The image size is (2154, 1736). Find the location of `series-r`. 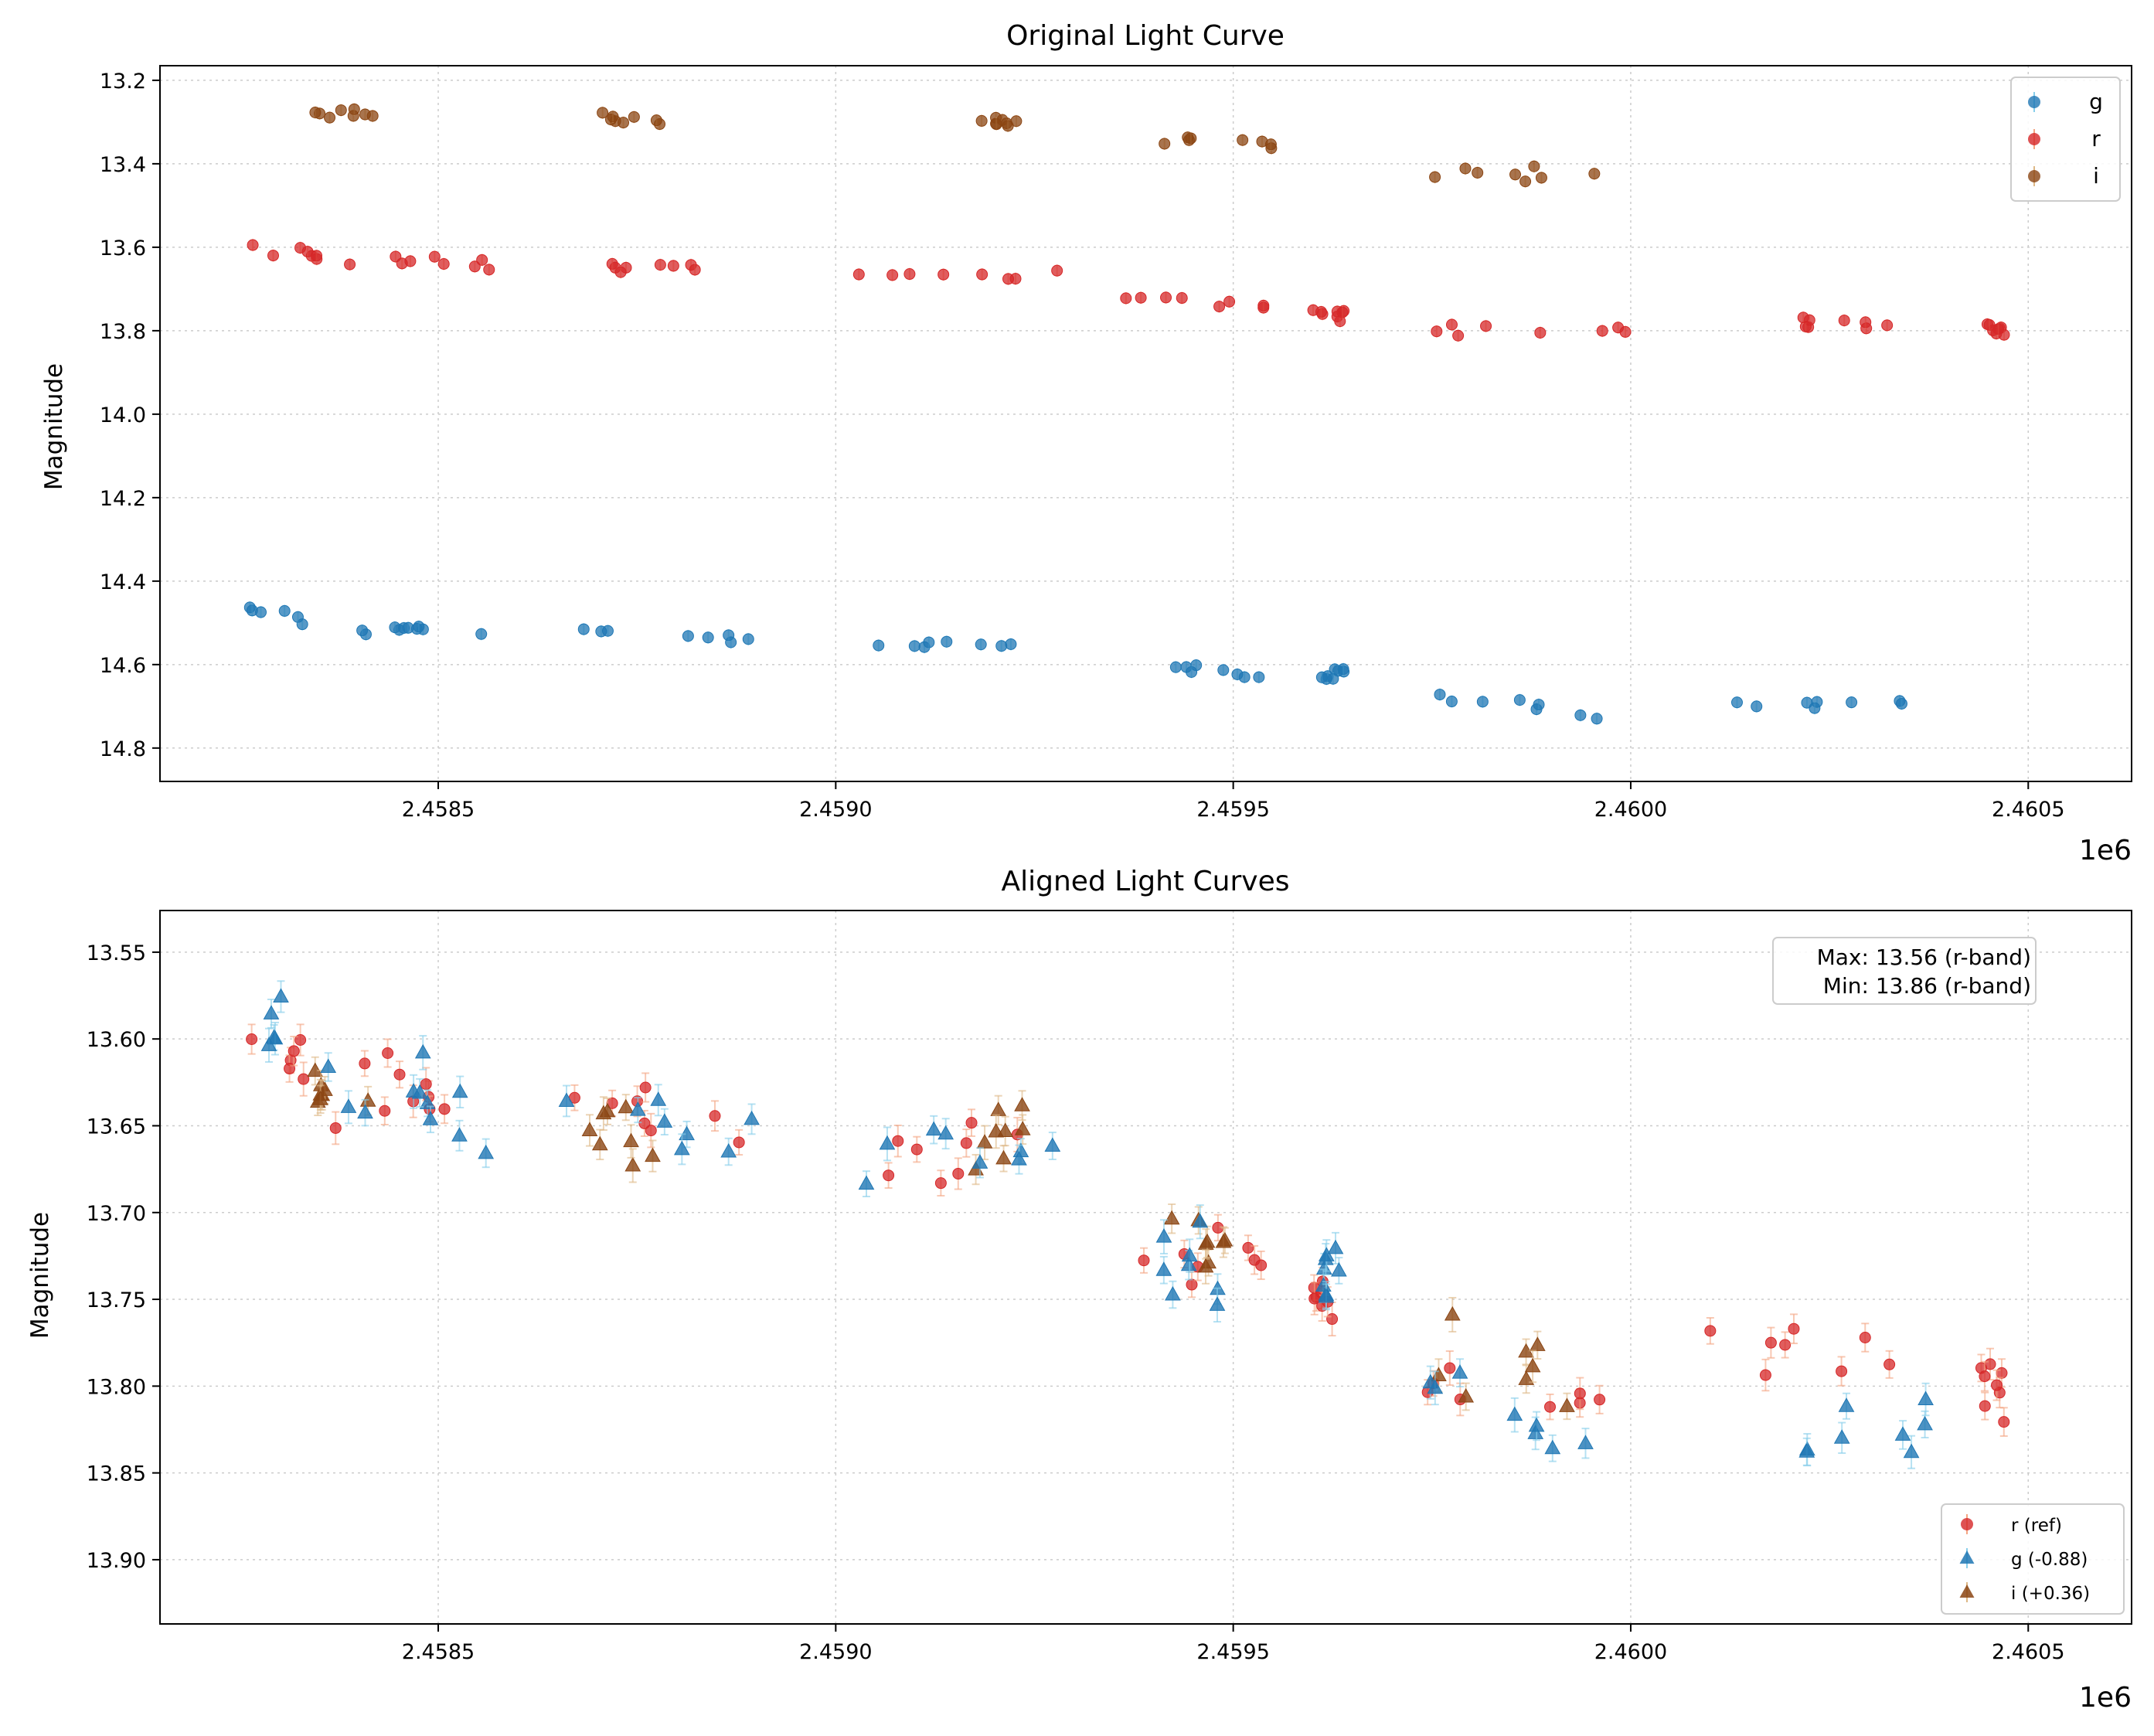

series-r is located at coordinates (1128, 291).